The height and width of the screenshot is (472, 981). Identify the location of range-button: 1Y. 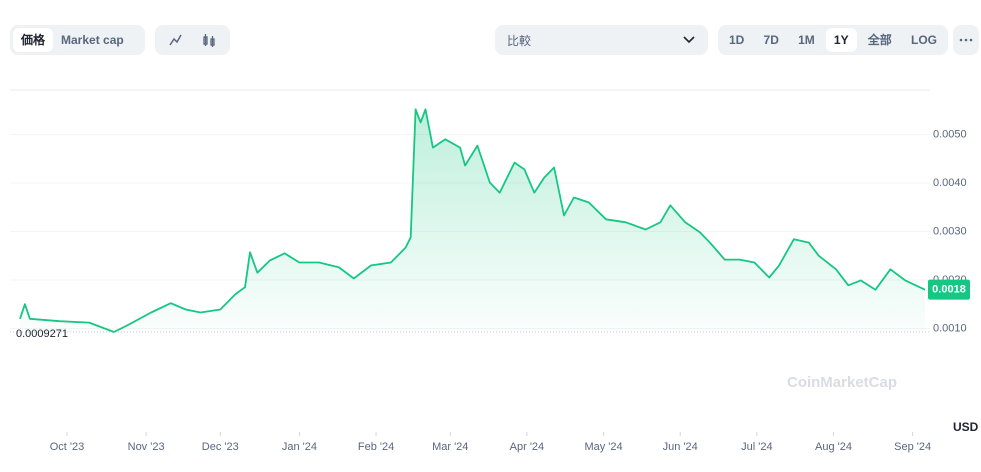
(841, 40).